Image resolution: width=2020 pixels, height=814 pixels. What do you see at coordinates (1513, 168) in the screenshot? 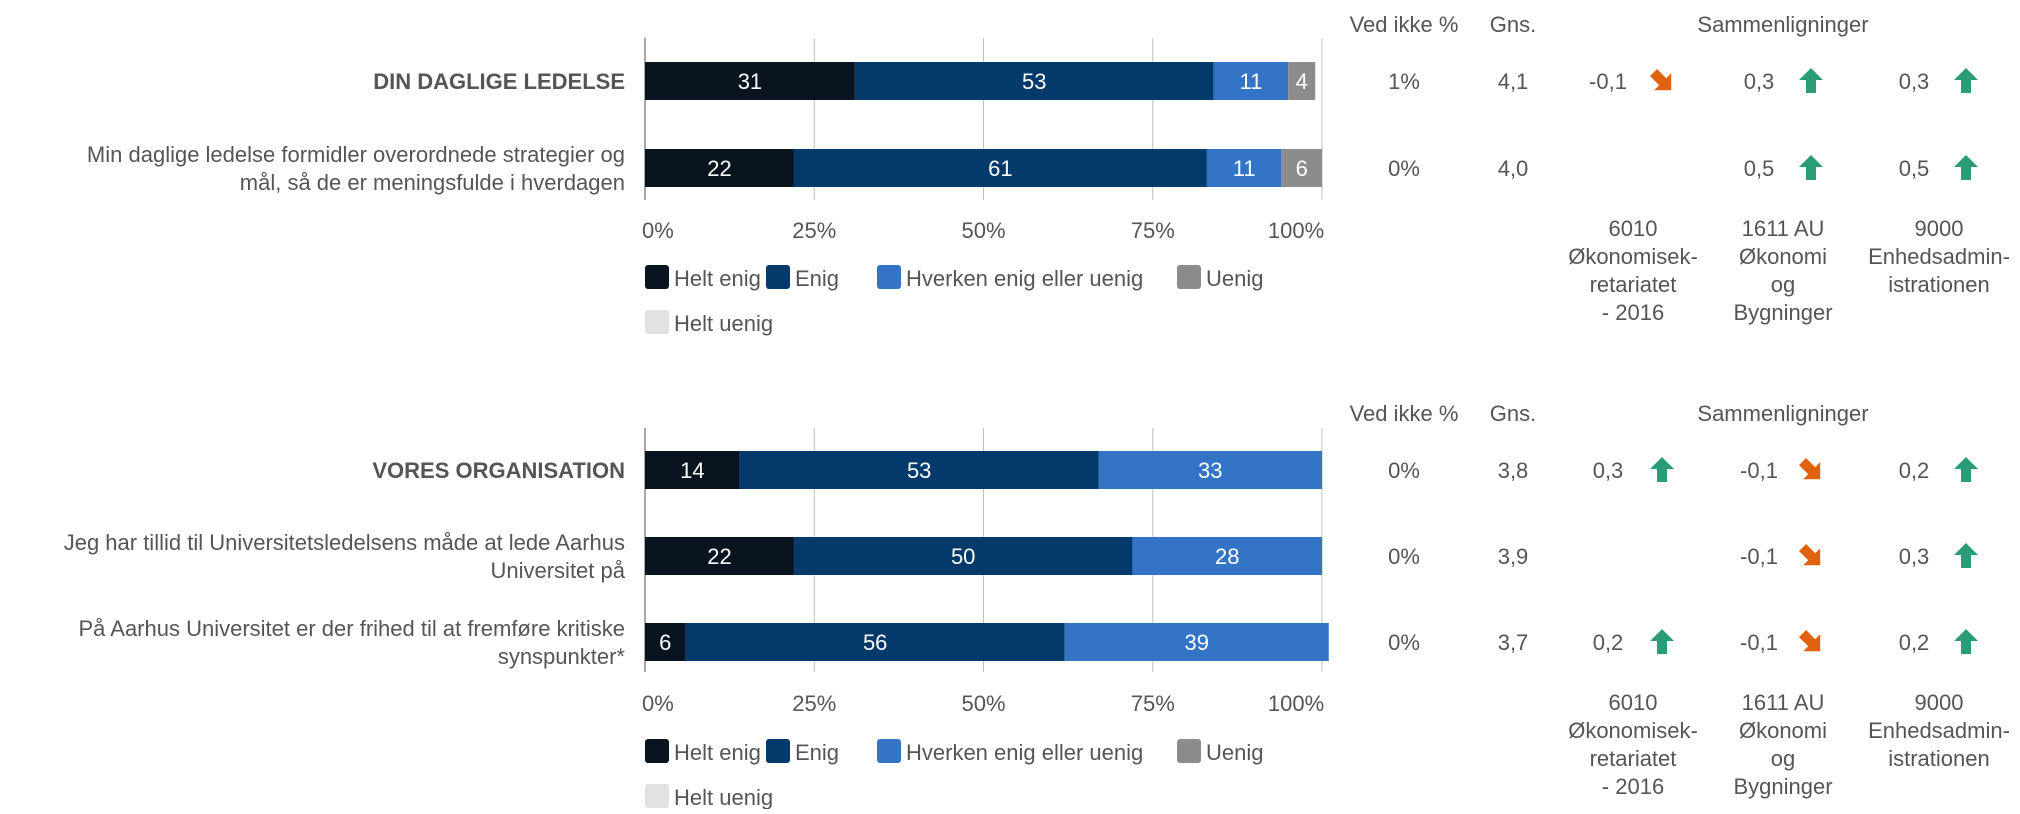
I see `gns-value: 4,0` at bounding box center [1513, 168].